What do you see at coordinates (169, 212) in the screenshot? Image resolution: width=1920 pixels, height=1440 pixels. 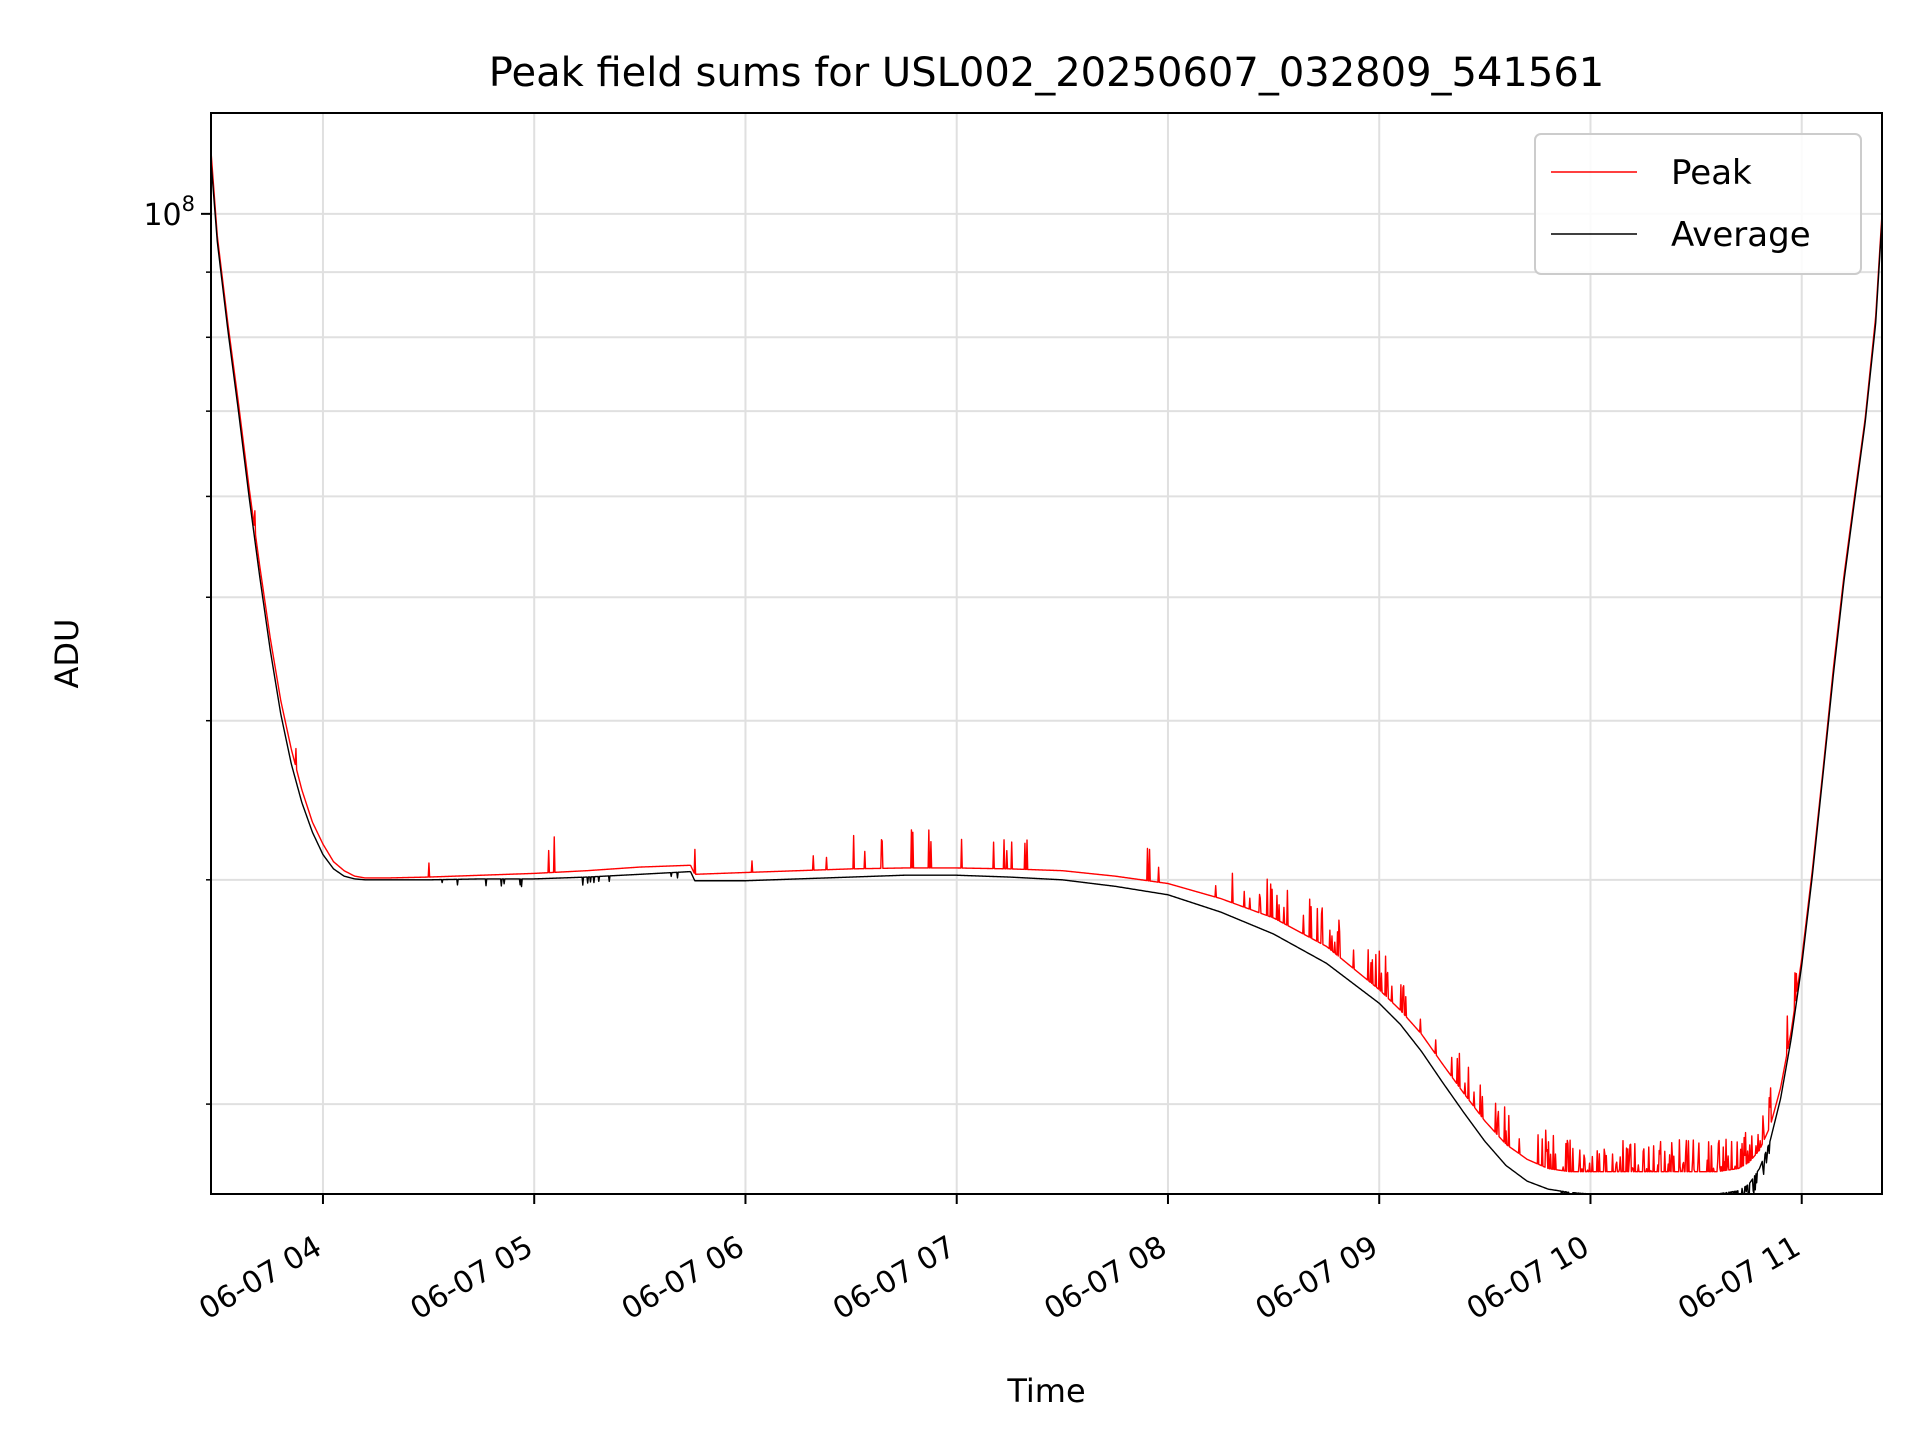 I see `y-tick-label: 108` at bounding box center [169, 212].